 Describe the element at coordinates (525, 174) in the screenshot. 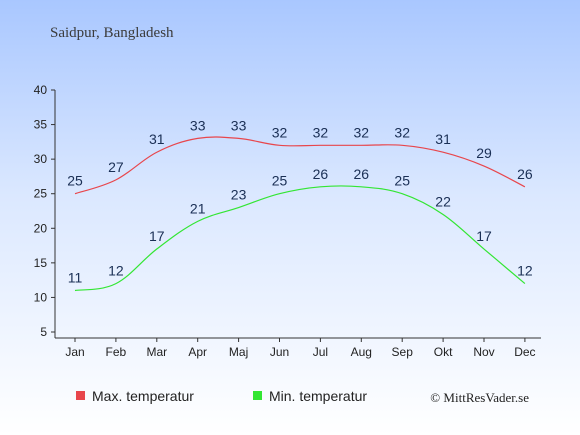

I see `max-temperature-label: 26` at that location.